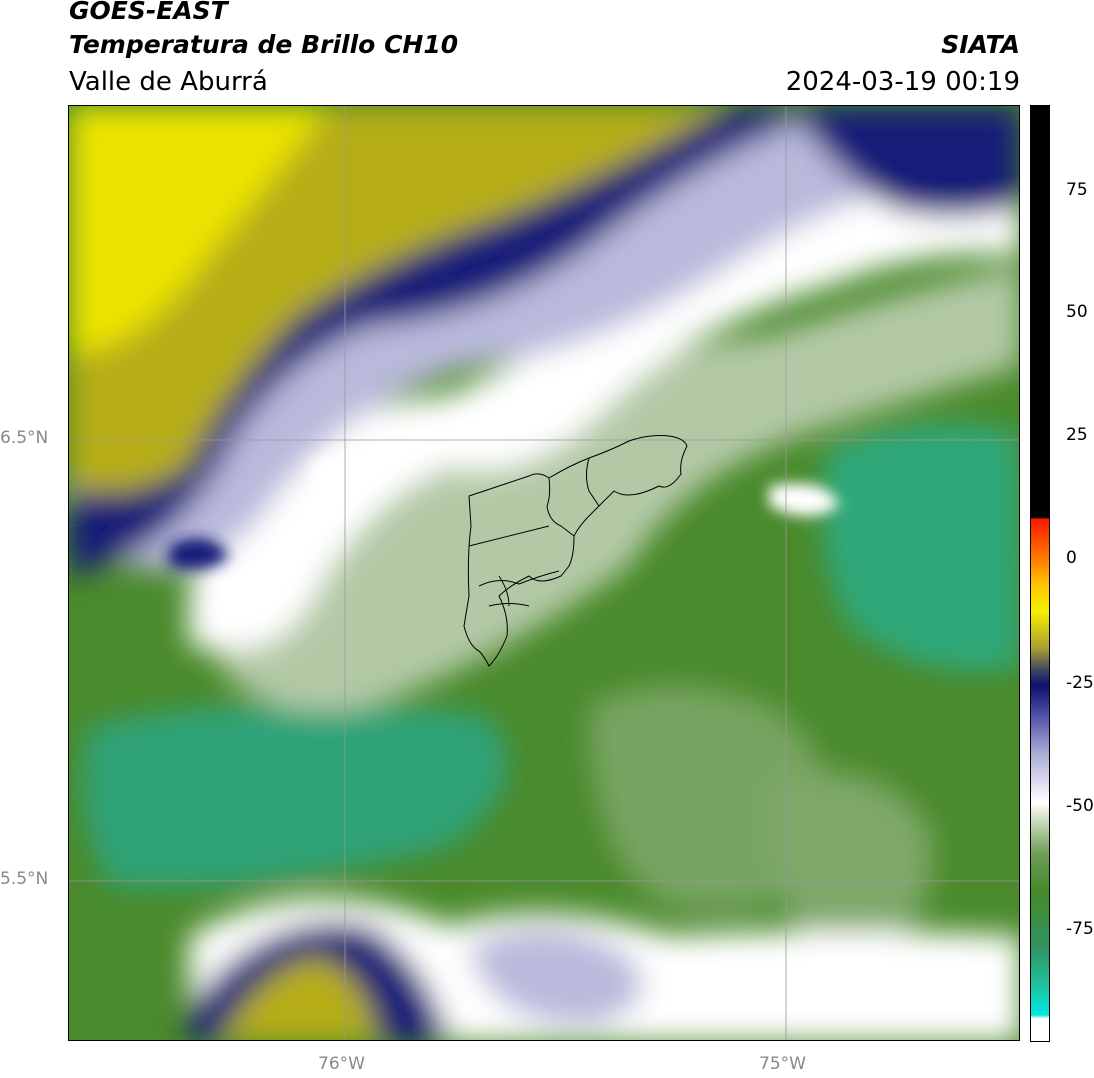 This screenshot has height=1078, width=1094. What do you see at coordinates (1071, 558) in the screenshot?
I see `colorbar-tick-0: 0` at bounding box center [1071, 558].